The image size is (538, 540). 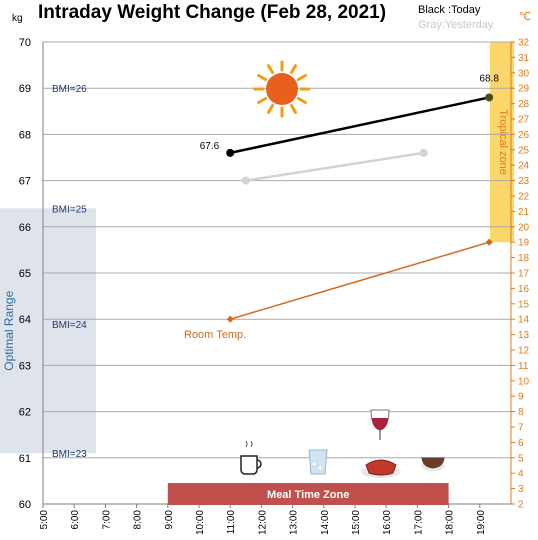 What do you see at coordinates (169, 520) in the screenshot?
I see `x-tick-label: 9:00` at bounding box center [169, 520].